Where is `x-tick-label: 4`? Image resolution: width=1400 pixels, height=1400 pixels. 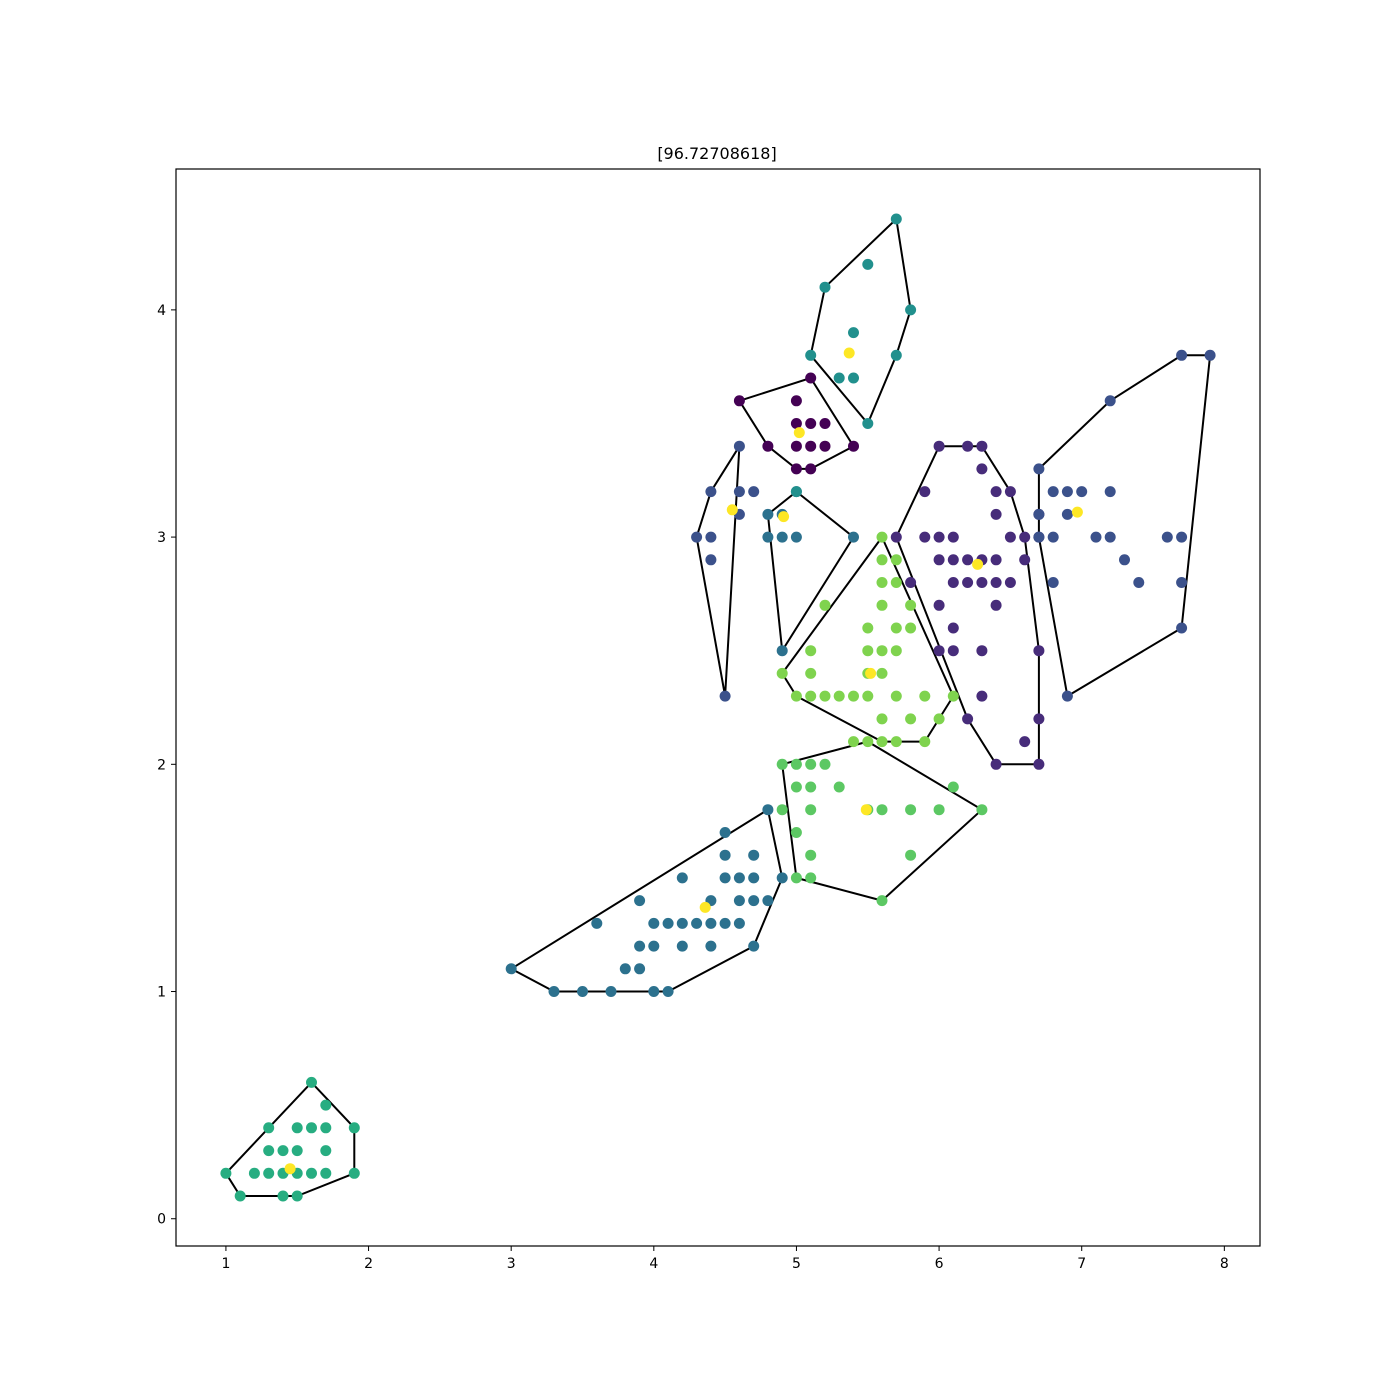
x-tick-label: 4 is located at coordinates (653, 1264).